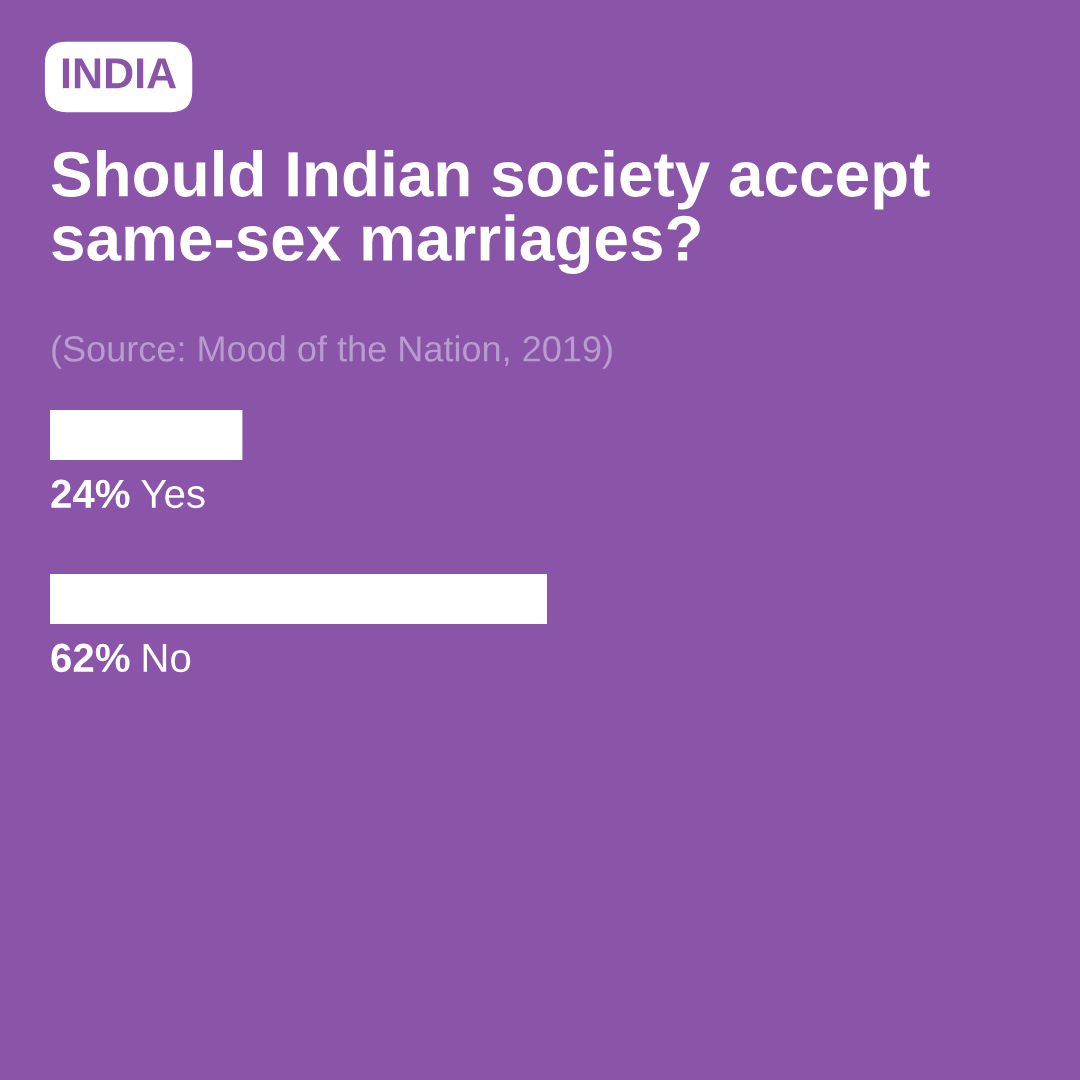  Describe the element at coordinates (90, 494) in the screenshot. I see `data-label: 24%` at that location.